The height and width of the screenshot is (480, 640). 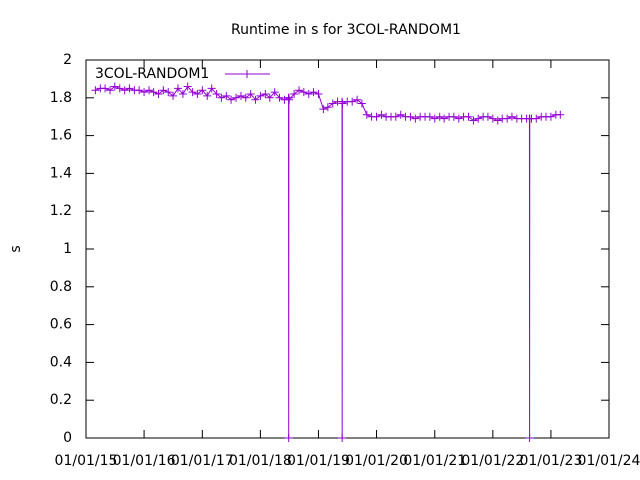 I want to click on x-tick-label: 01/01/22, so click(x=492, y=461).